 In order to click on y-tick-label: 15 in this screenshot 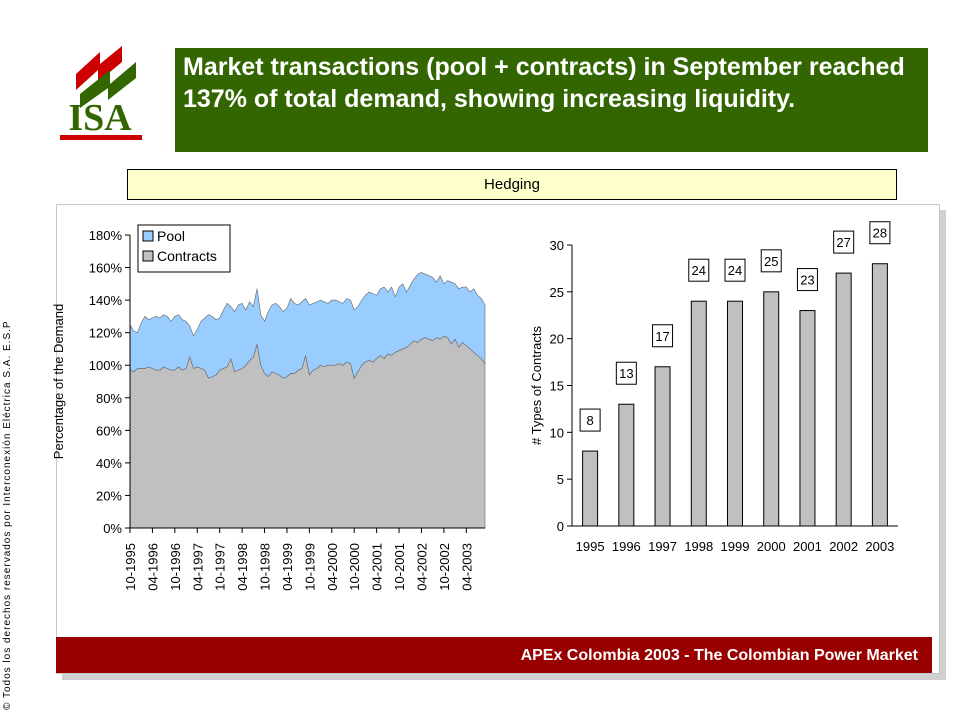, I will do `click(557, 386)`.